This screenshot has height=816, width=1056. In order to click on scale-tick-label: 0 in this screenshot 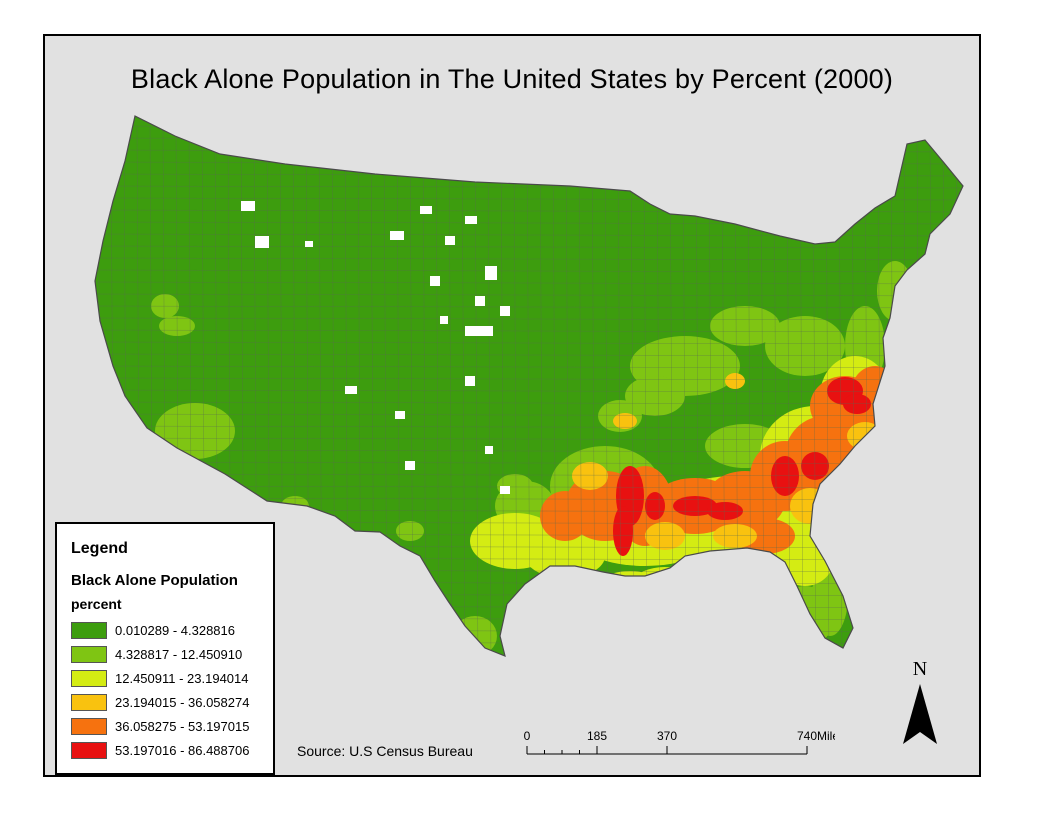, I will do `click(527, 736)`.